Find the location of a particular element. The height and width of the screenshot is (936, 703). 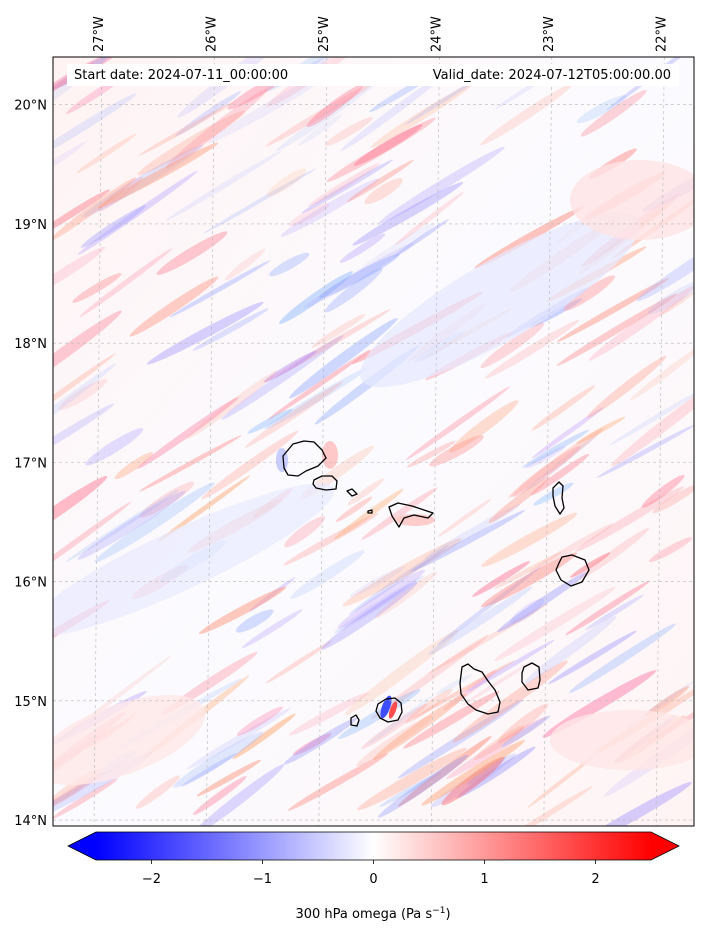

negative-band is located at coordinates (194, 560).